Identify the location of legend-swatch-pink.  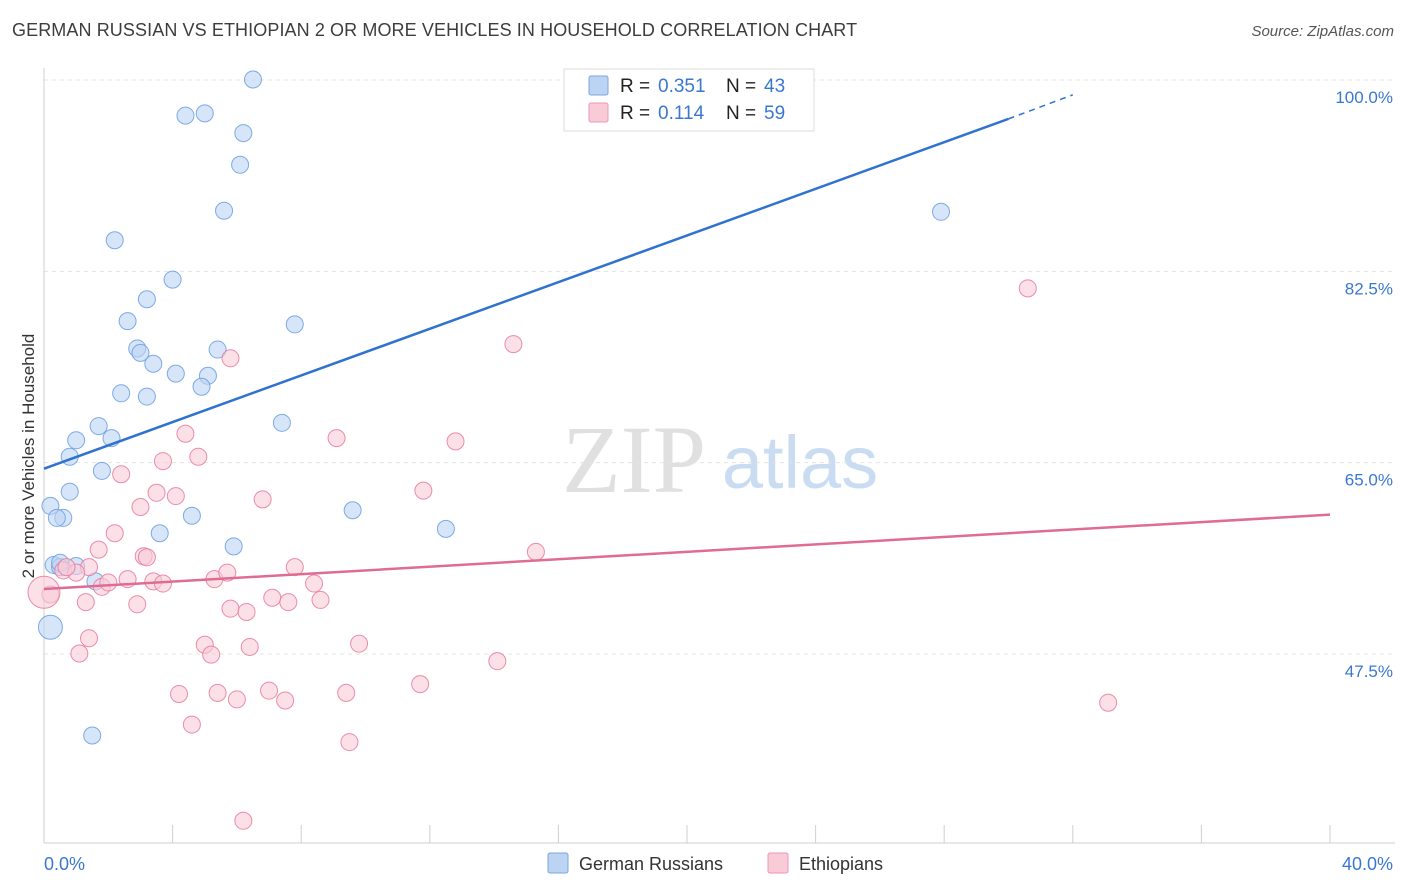
(598, 112).